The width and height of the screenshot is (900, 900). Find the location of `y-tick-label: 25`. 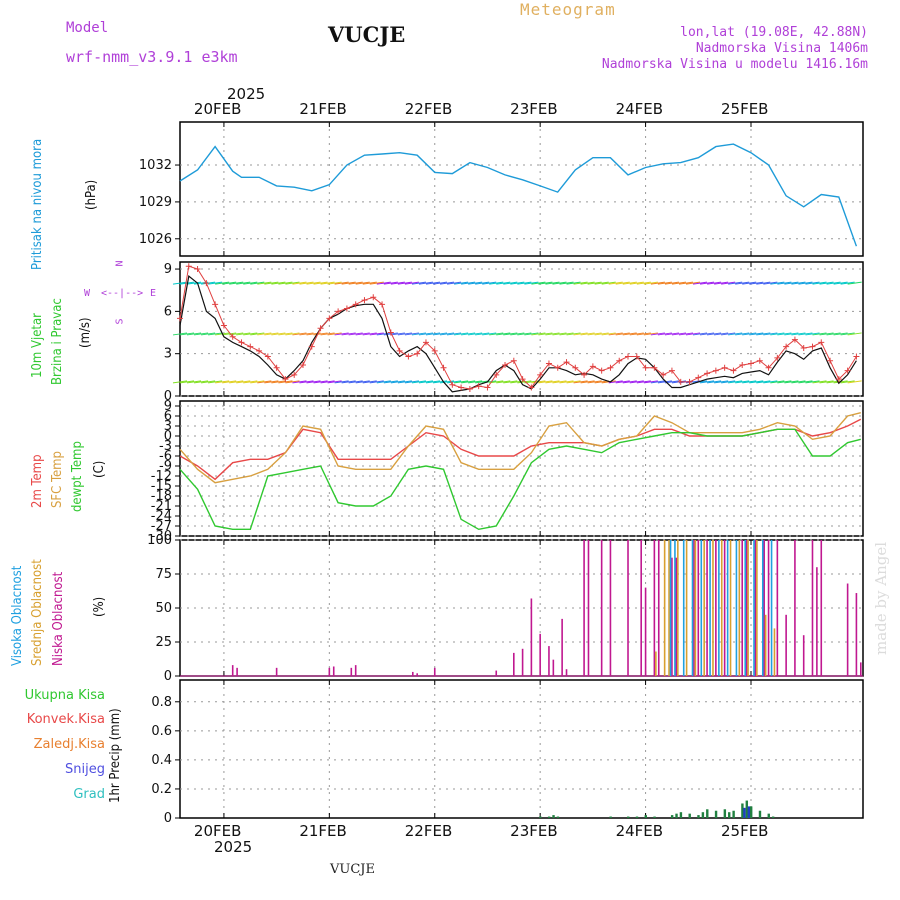

y-tick-label: 25 is located at coordinates (163, 642).